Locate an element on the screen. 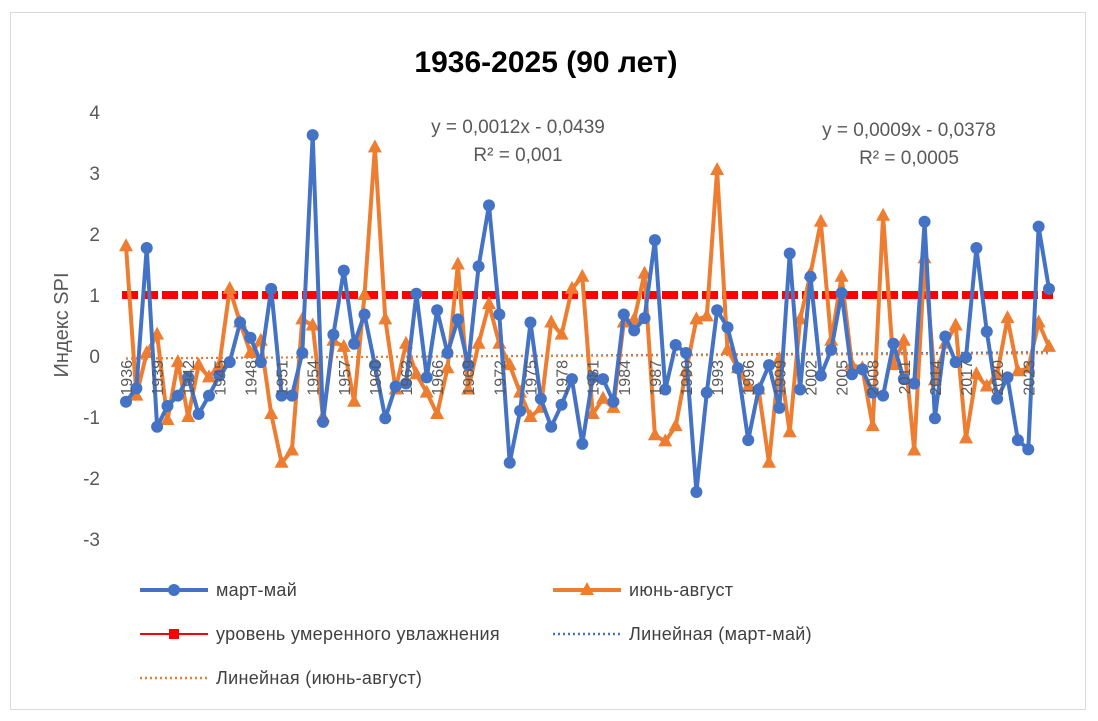 This screenshot has height=721, width=1098. x-tick-label: 1963 is located at coordinates (407, 378).